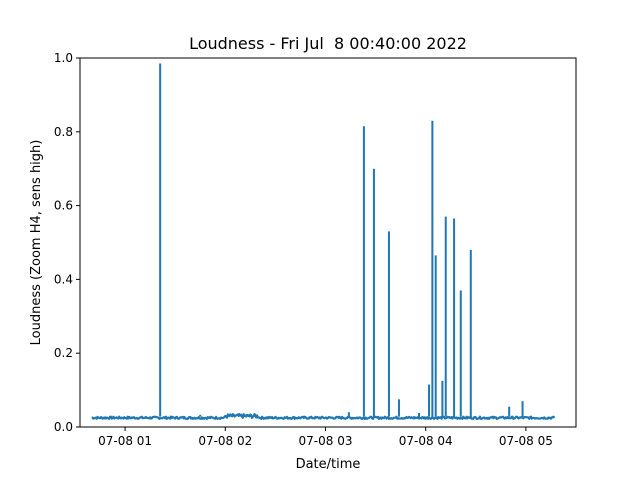 This screenshot has width=640, height=480. I want to click on y-tick-label: 0.4, so click(63, 279).